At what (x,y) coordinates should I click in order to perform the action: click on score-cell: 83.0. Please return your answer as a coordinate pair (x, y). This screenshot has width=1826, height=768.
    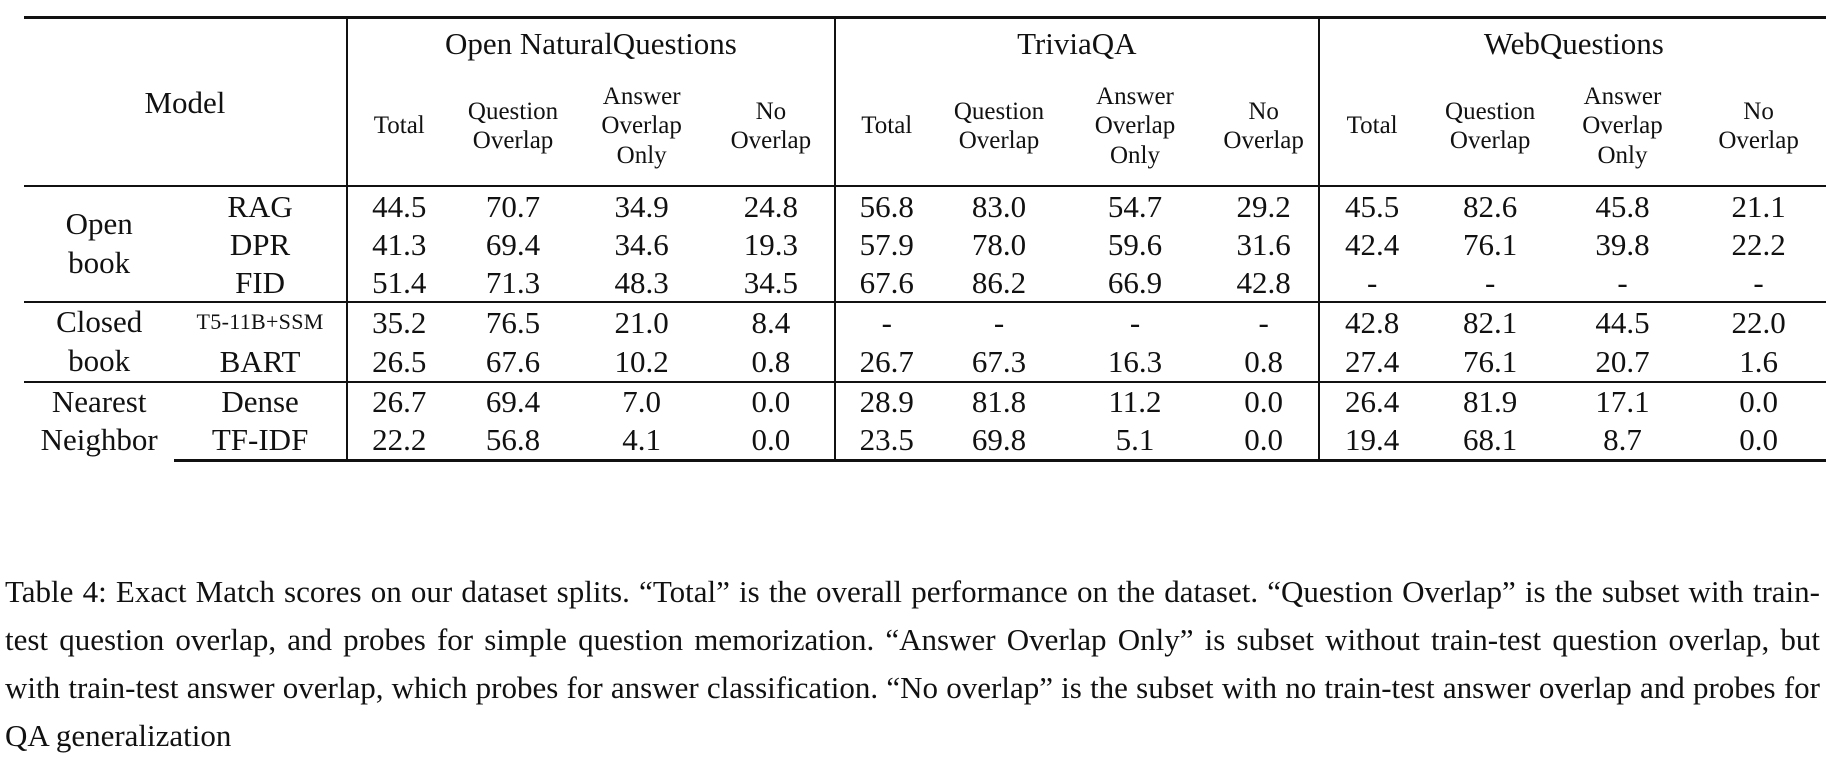
    Looking at the image, I should click on (999, 205).